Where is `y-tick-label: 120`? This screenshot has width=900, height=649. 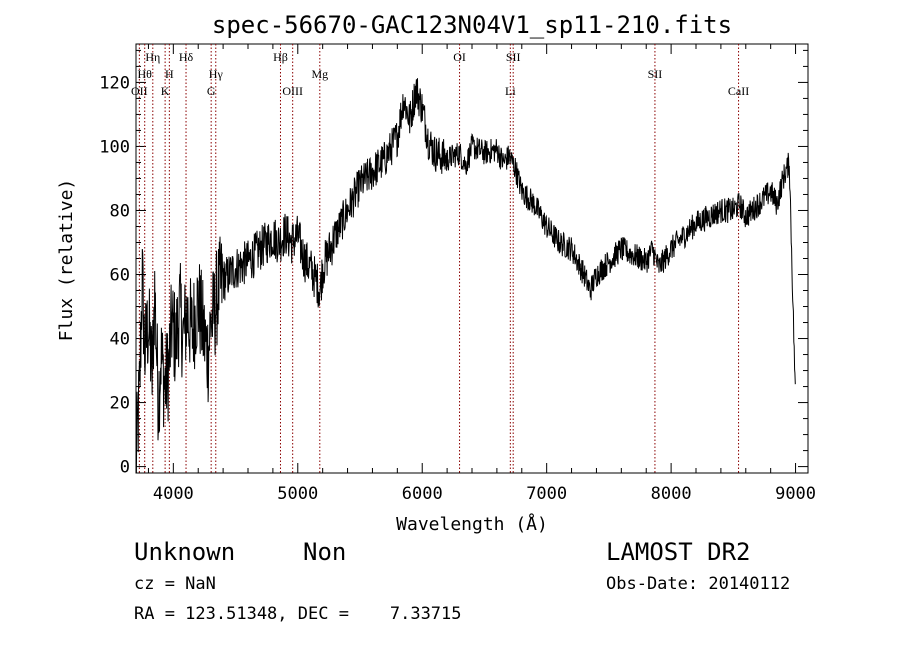
y-tick-label: 120 is located at coordinates (114, 83).